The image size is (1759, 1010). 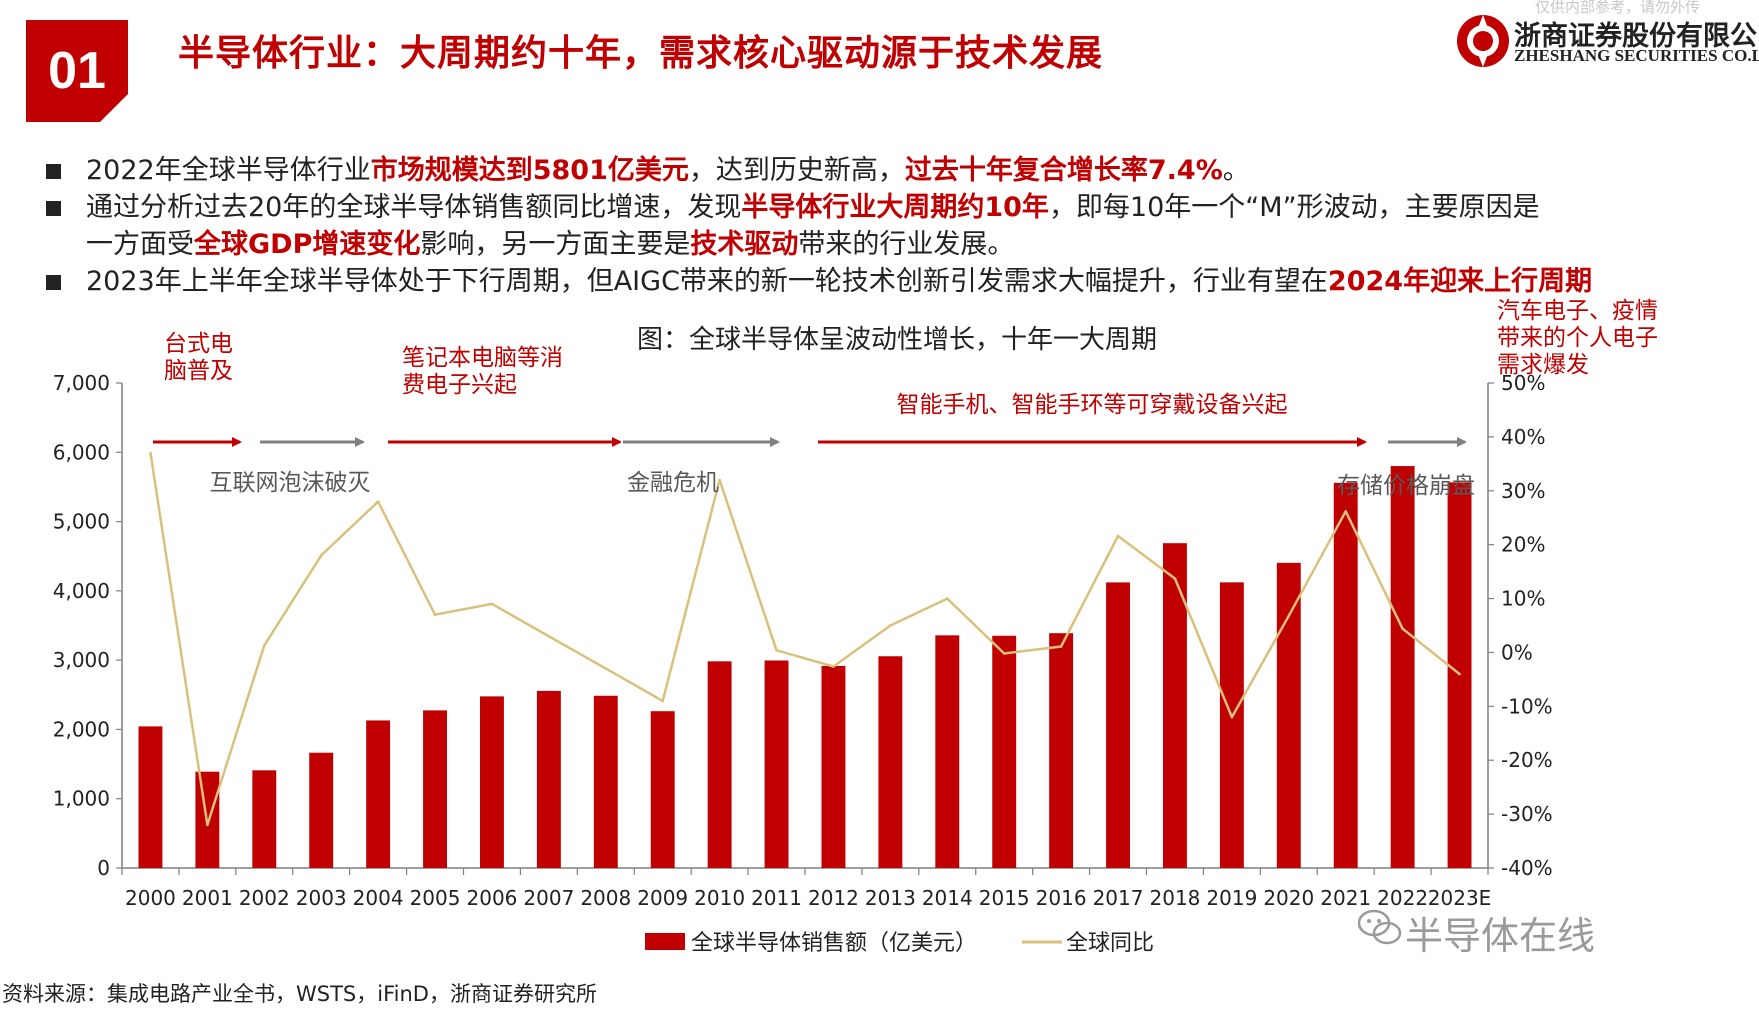 I want to click on section-number: 01, so click(x=77, y=71).